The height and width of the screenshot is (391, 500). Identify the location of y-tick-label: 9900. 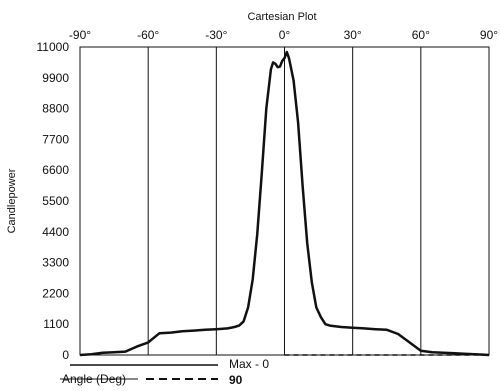
(55, 78).